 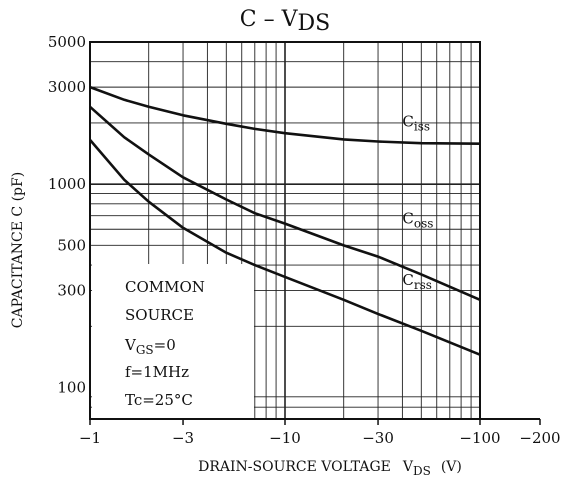 What do you see at coordinates (285, 115) in the screenshot?
I see `series-line-ciss` at bounding box center [285, 115].